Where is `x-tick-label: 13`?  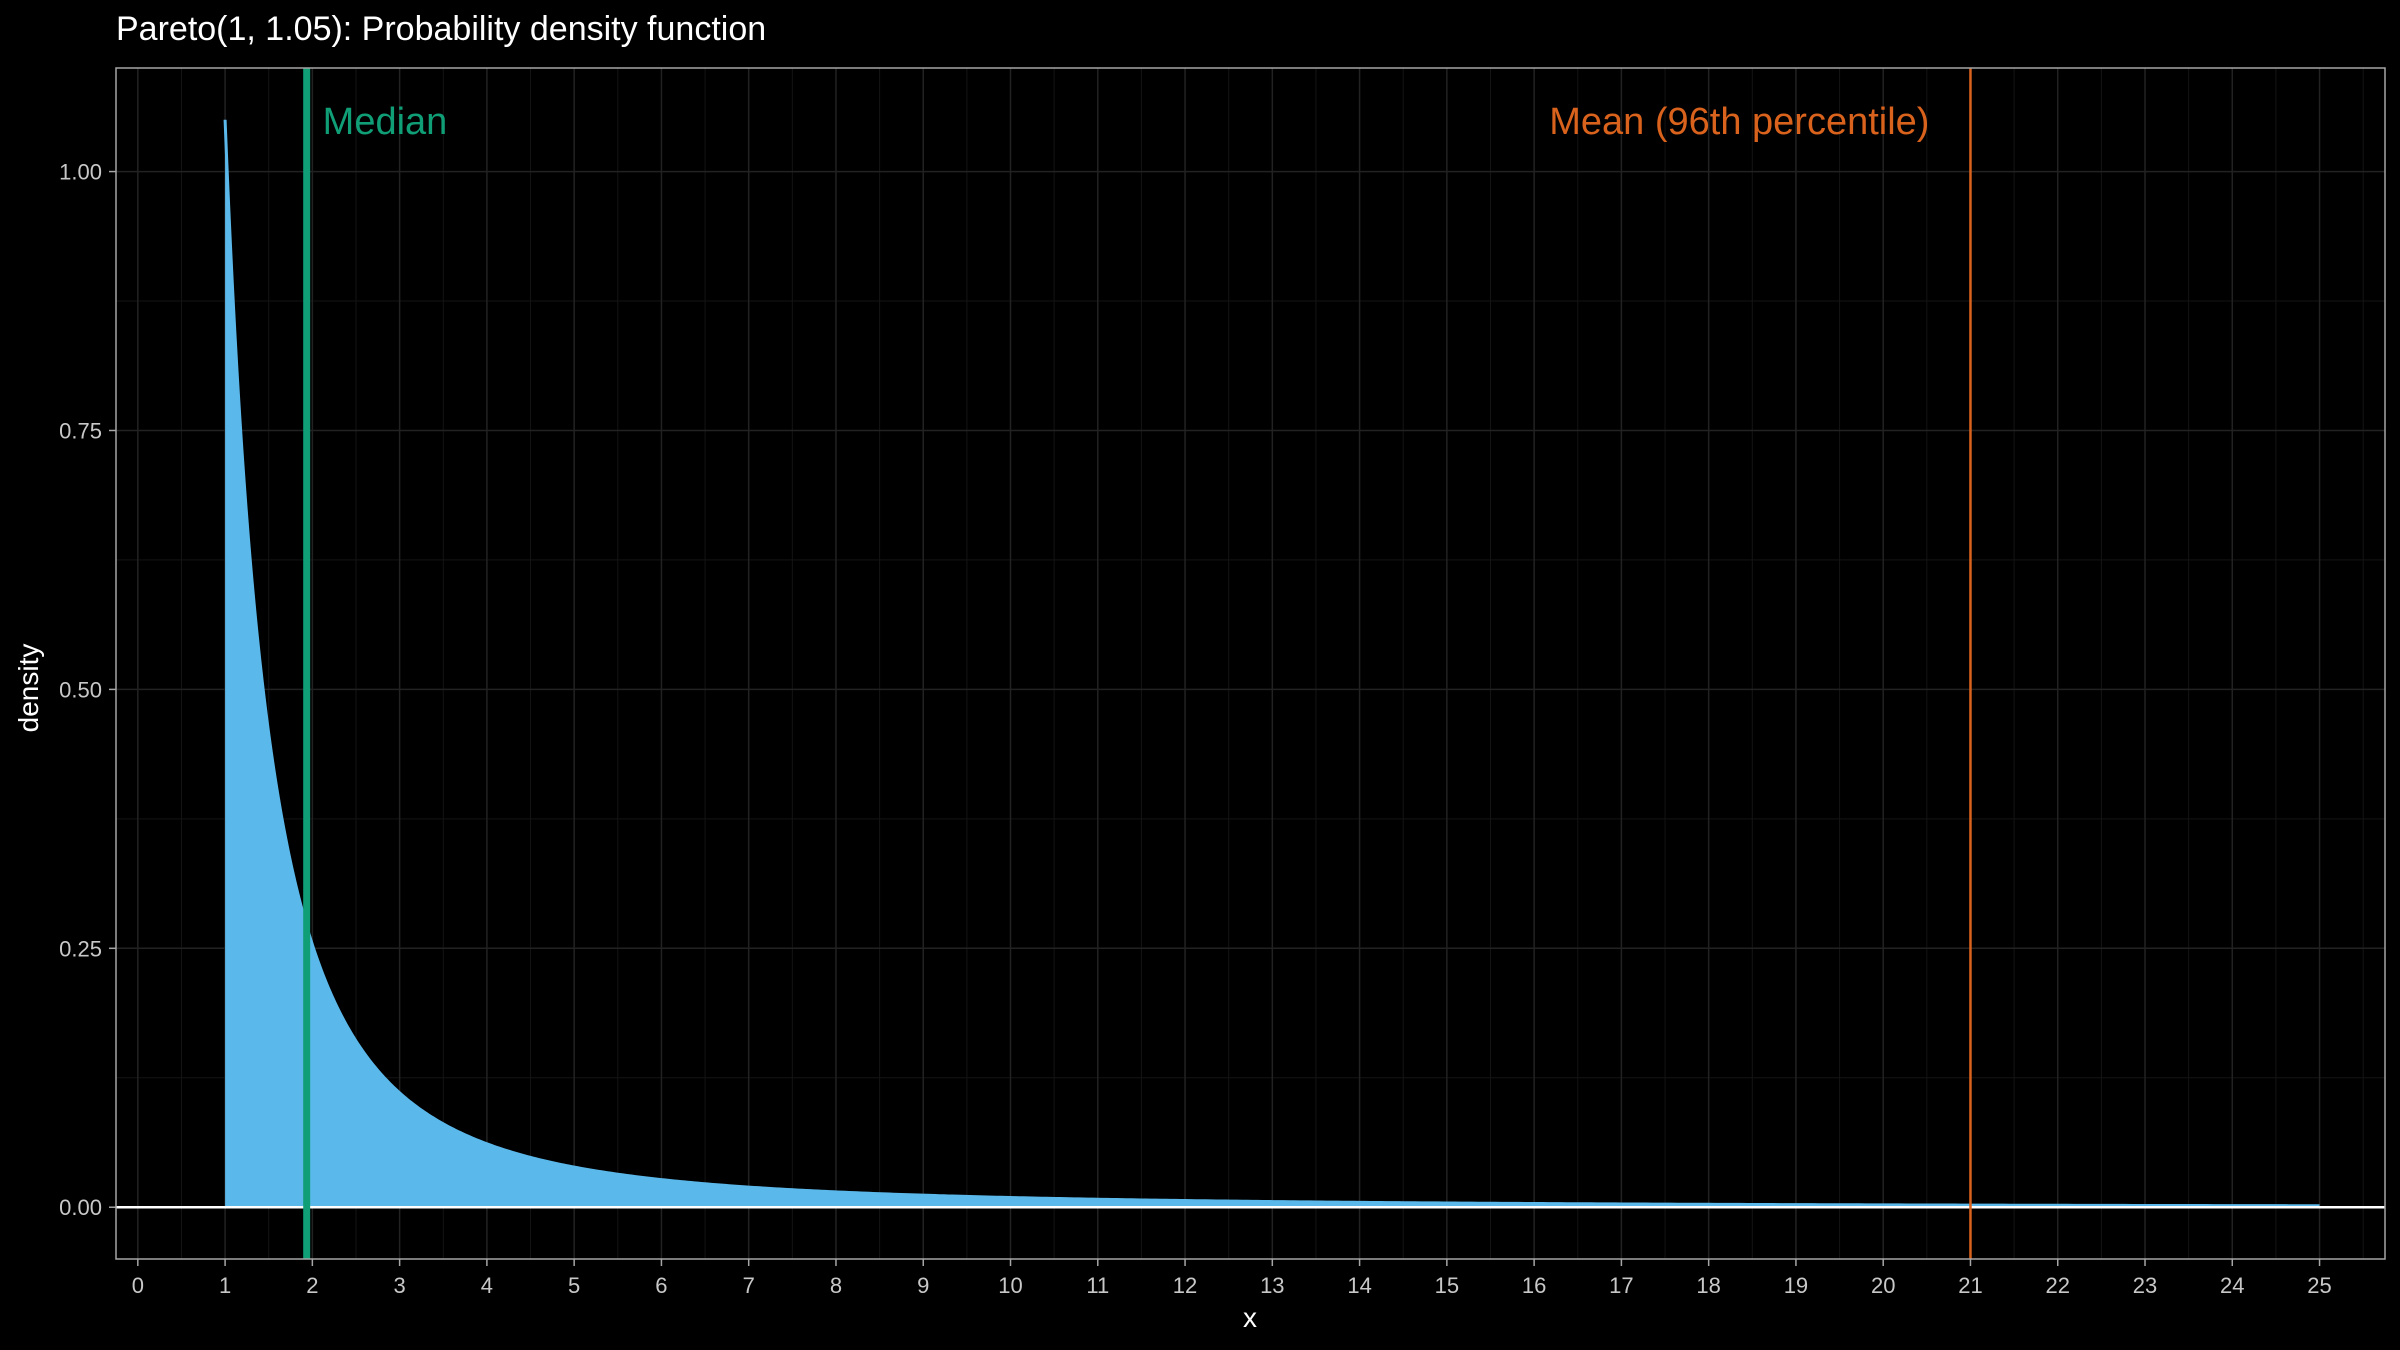
x-tick-label: 13 is located at coordinates (1272, 1285).